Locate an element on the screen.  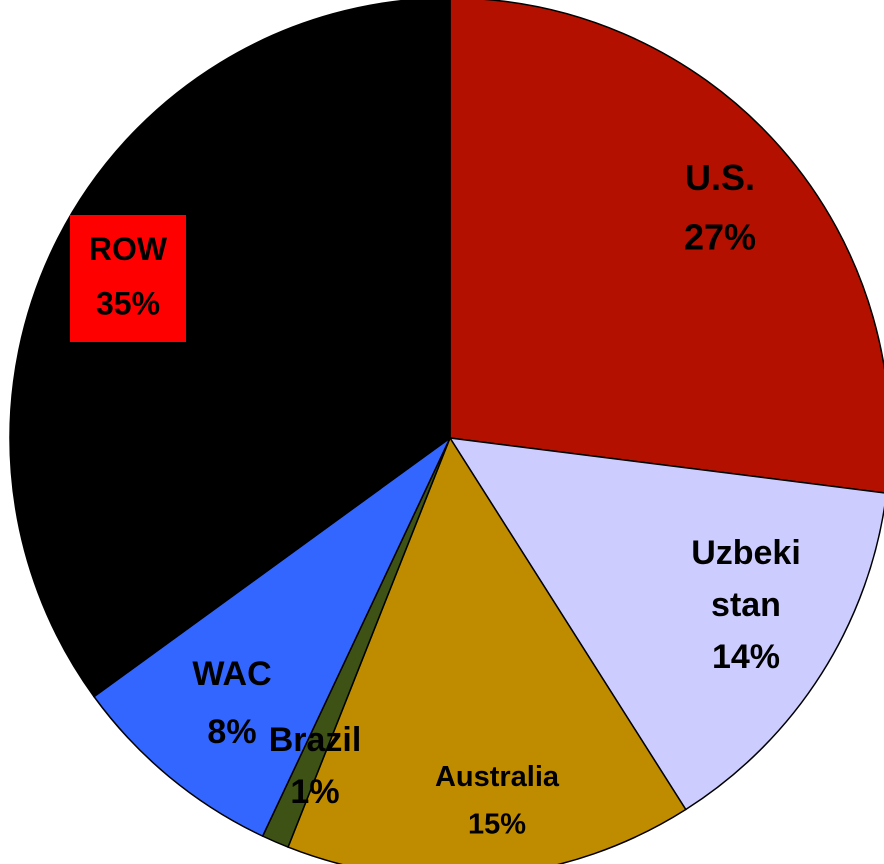
slice-label: U.S. is located at coordinates (720, 177).